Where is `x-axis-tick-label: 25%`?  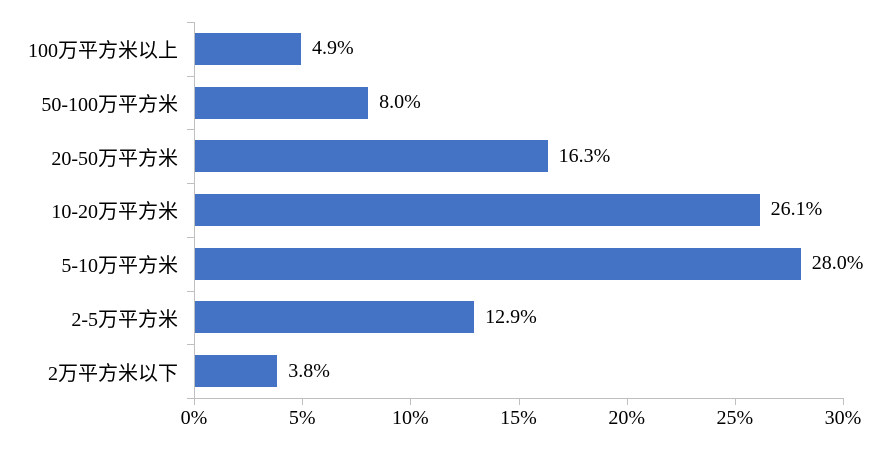 x-axis-tick-label: 25% is located at coordinates (735, 418).